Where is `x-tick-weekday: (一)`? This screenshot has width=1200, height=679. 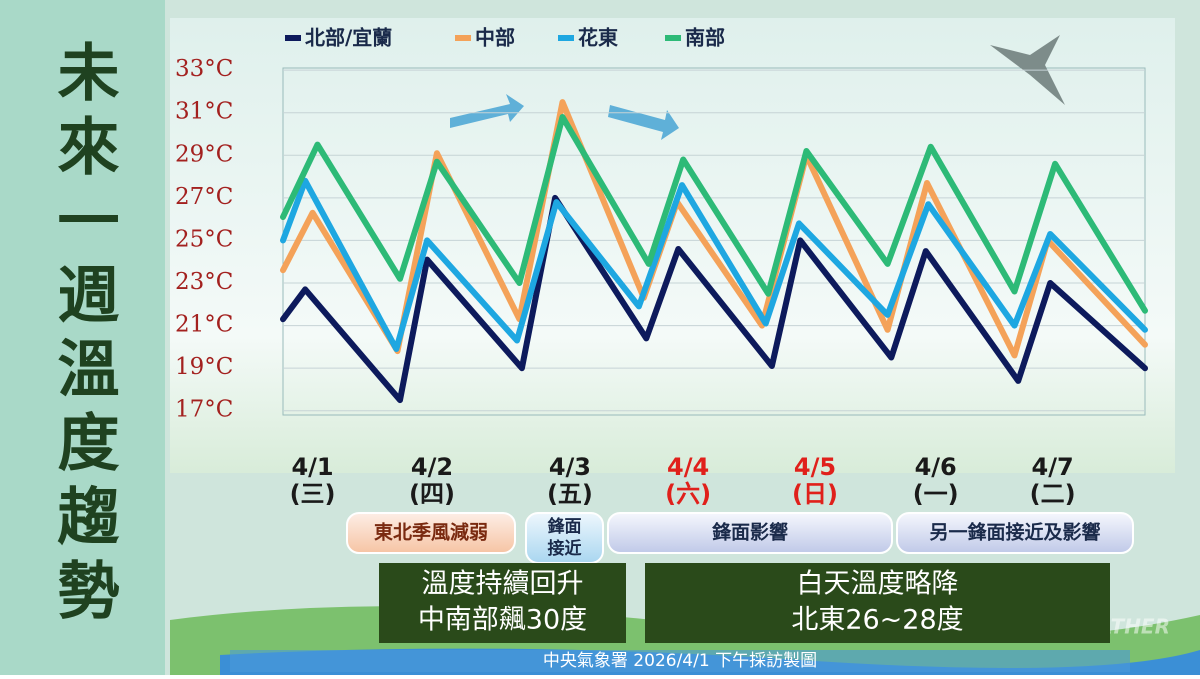 x-tick-weekday: (一) is located at coordinates (936, 494).